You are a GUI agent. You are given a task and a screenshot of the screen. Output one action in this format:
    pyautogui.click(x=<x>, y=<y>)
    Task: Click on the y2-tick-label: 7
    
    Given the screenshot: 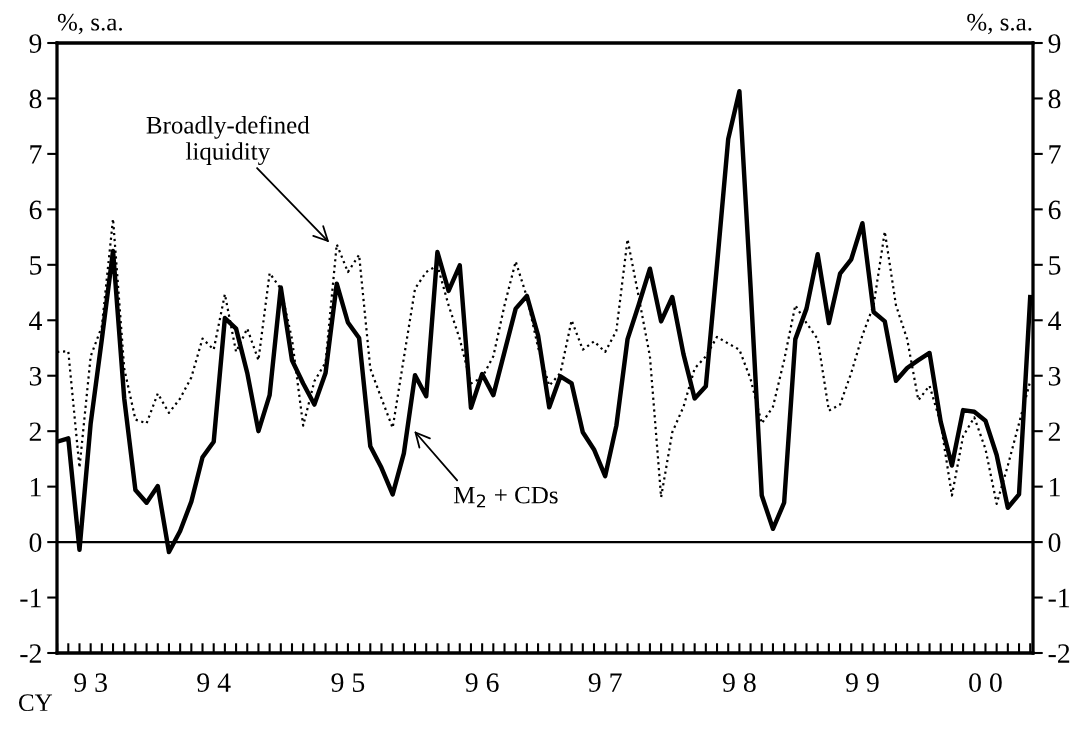 What is the action you would take?
    pyautogui.click(x=1055, y=154)
    